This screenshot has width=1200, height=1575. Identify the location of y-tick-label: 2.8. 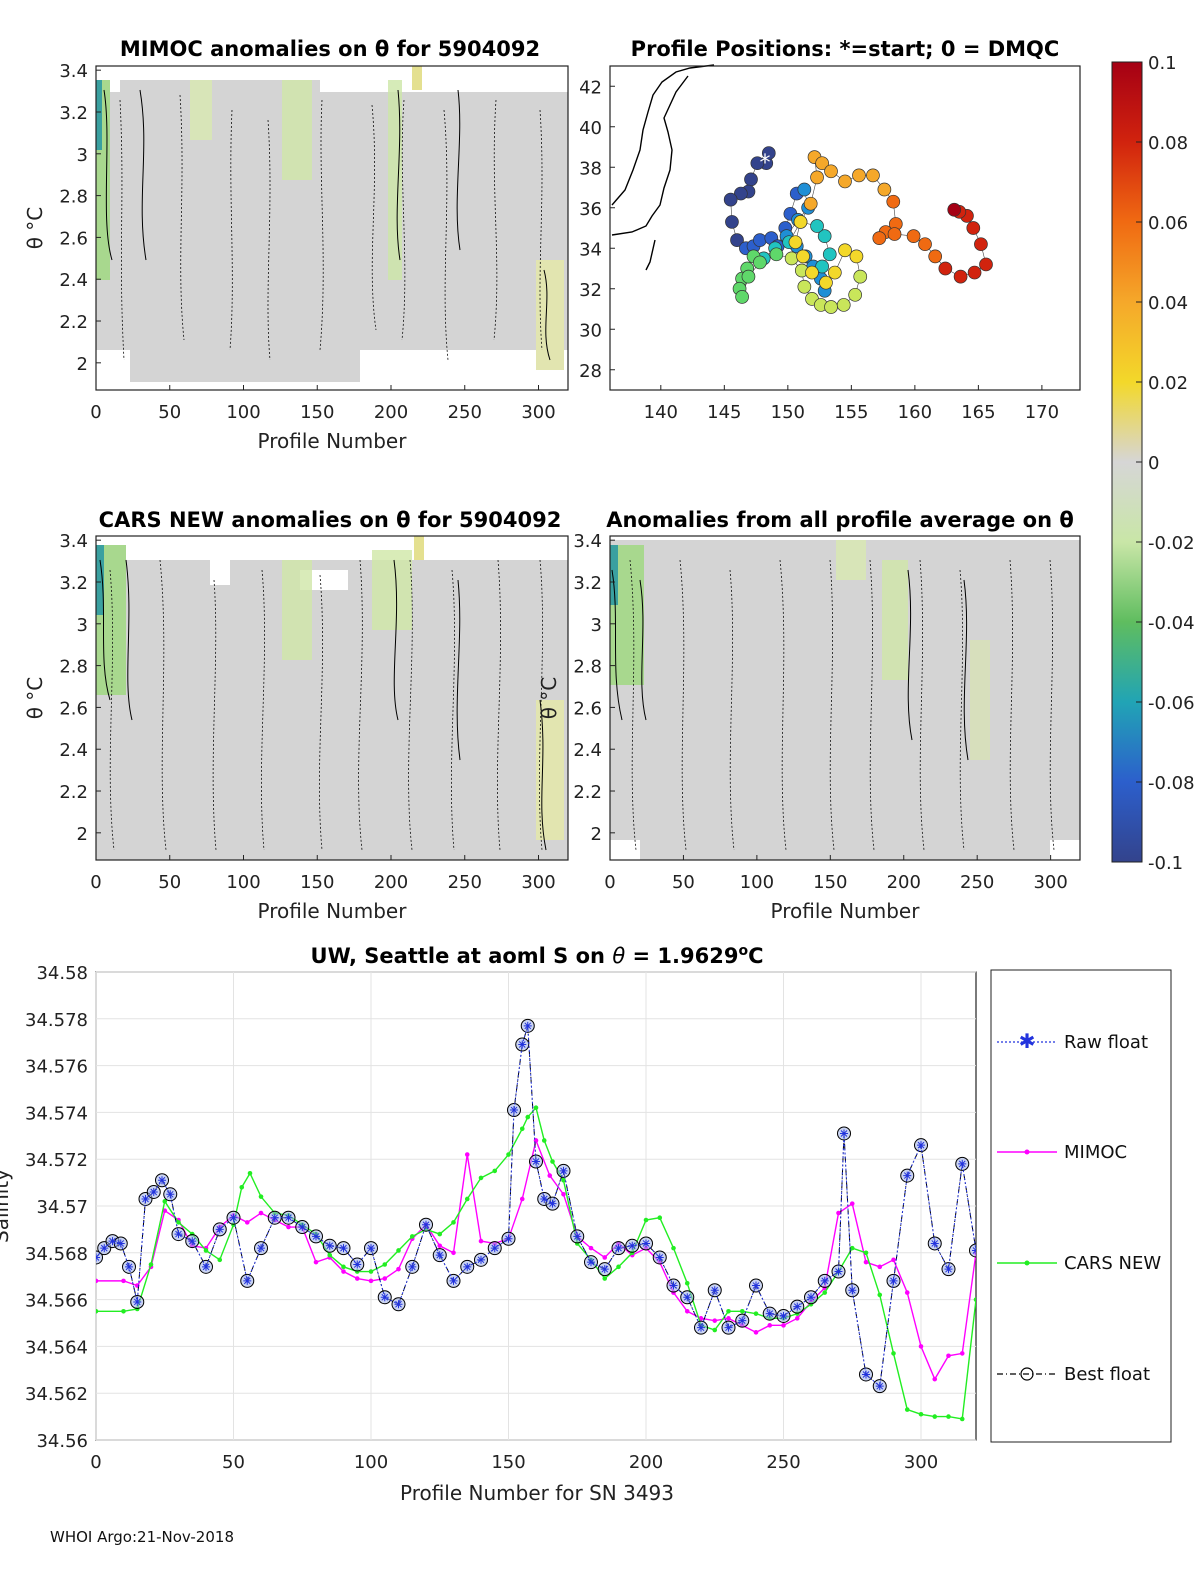
(73, 667).